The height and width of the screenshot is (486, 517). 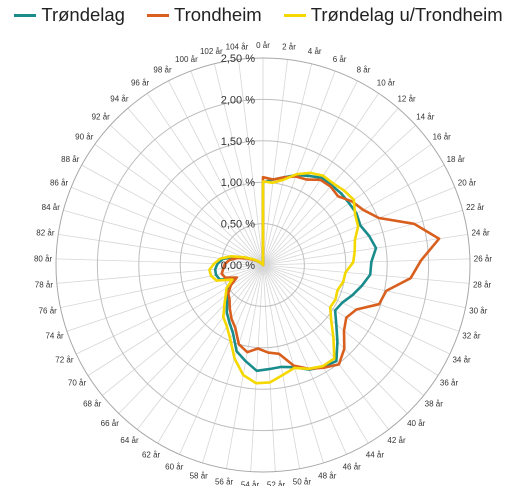 What do you see at coordinates (110, 423) in the screenshot?
I see `category-tick-label: 66 år` at bounding box center [110, 423].